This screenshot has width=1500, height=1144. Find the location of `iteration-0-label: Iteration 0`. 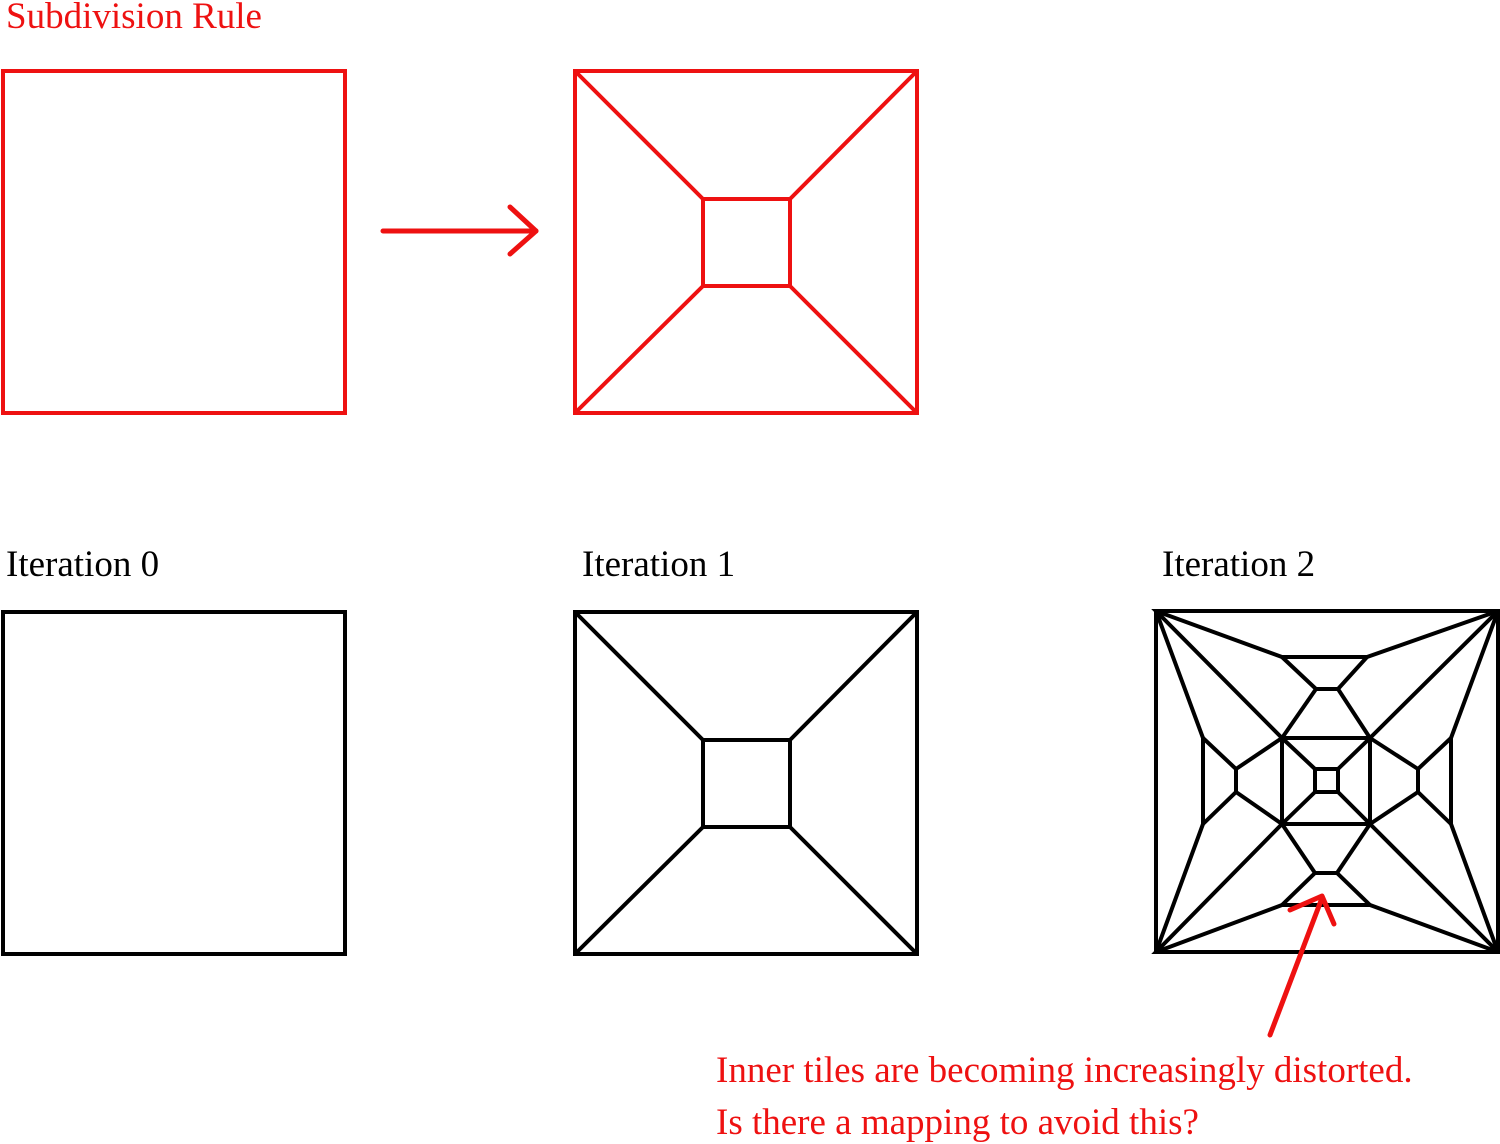

iteration-0-label: Iteration 0 is located at coordinates (83, 564).